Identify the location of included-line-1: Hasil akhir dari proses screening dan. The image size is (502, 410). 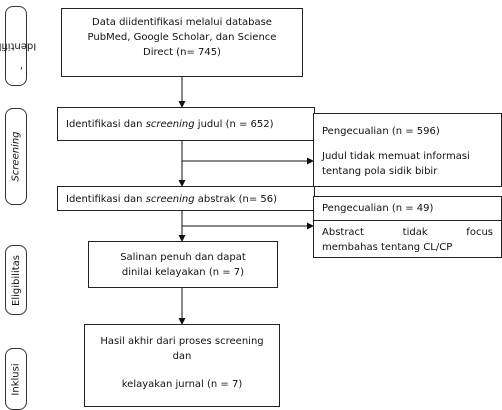
(182, 349).